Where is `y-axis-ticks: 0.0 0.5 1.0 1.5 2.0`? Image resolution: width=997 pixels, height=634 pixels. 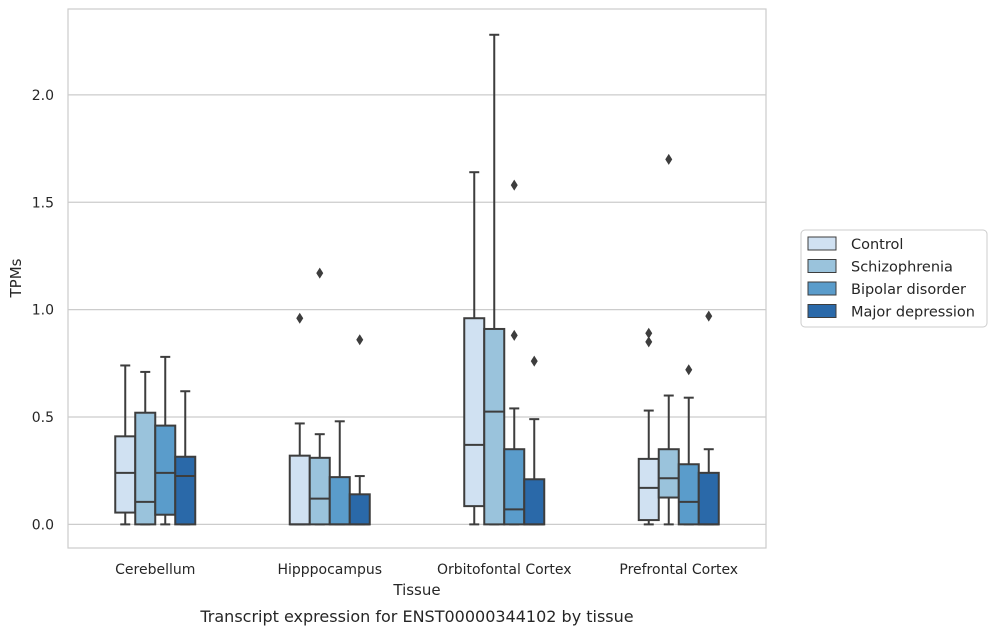
y-axis-ticks: 0.0 0.5 1.0 1.5 2.0 is located at coordinates (43, 310).